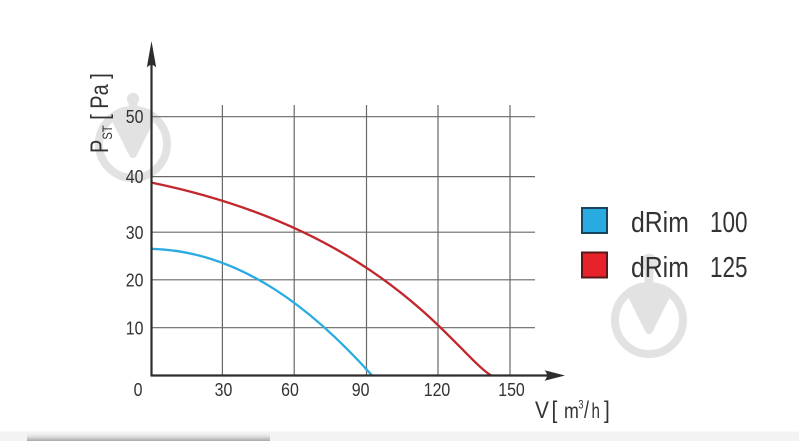  Describe the element at coordinates (361, 389) in the screenshot. I see `svg-text: 90` at that location.